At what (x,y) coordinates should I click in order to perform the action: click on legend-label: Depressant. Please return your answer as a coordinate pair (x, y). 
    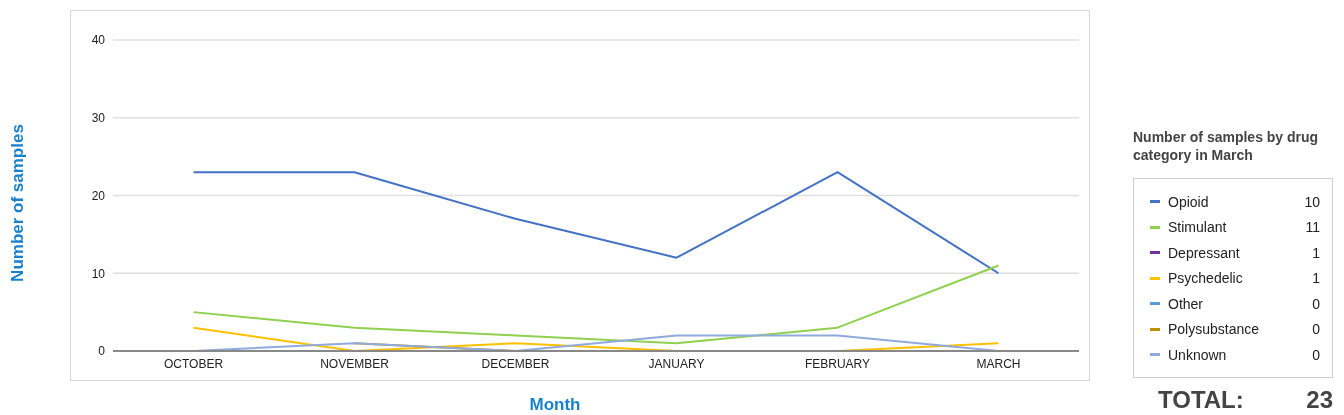
    Looking at the image, I should click on (1204, 252).